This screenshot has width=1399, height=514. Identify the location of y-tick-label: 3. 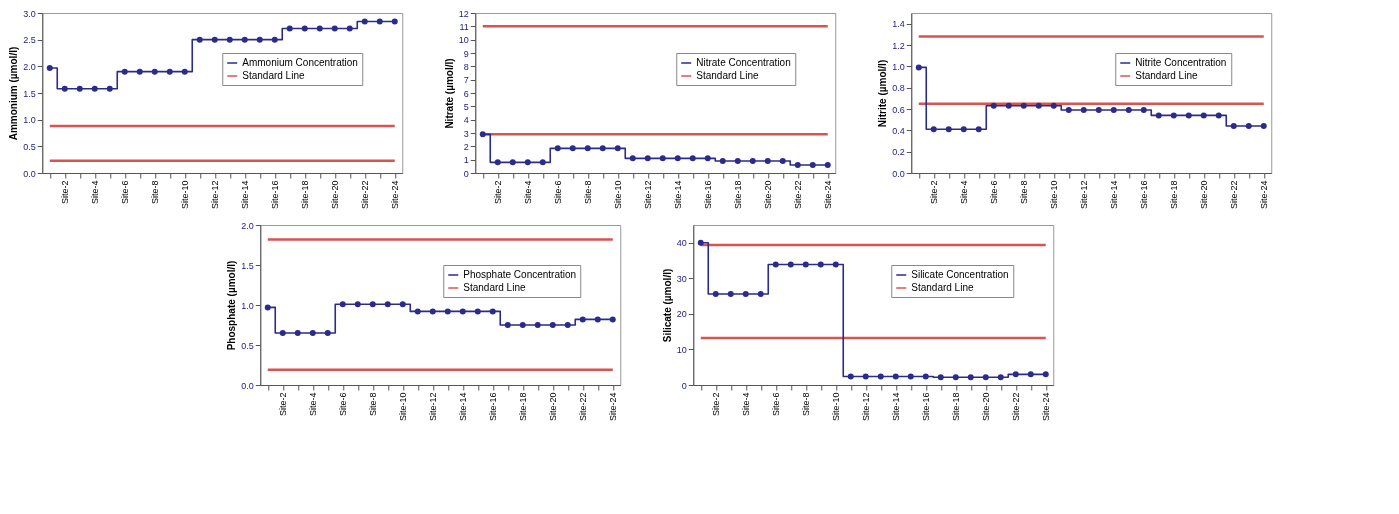
(466, 133).